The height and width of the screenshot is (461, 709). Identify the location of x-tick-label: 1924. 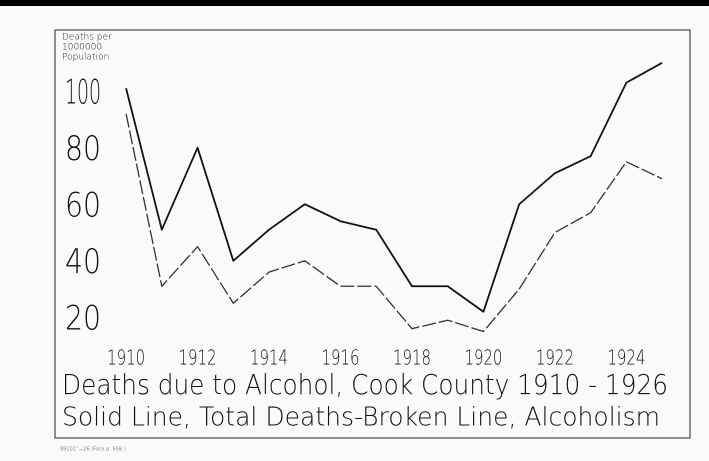
(626, 358).